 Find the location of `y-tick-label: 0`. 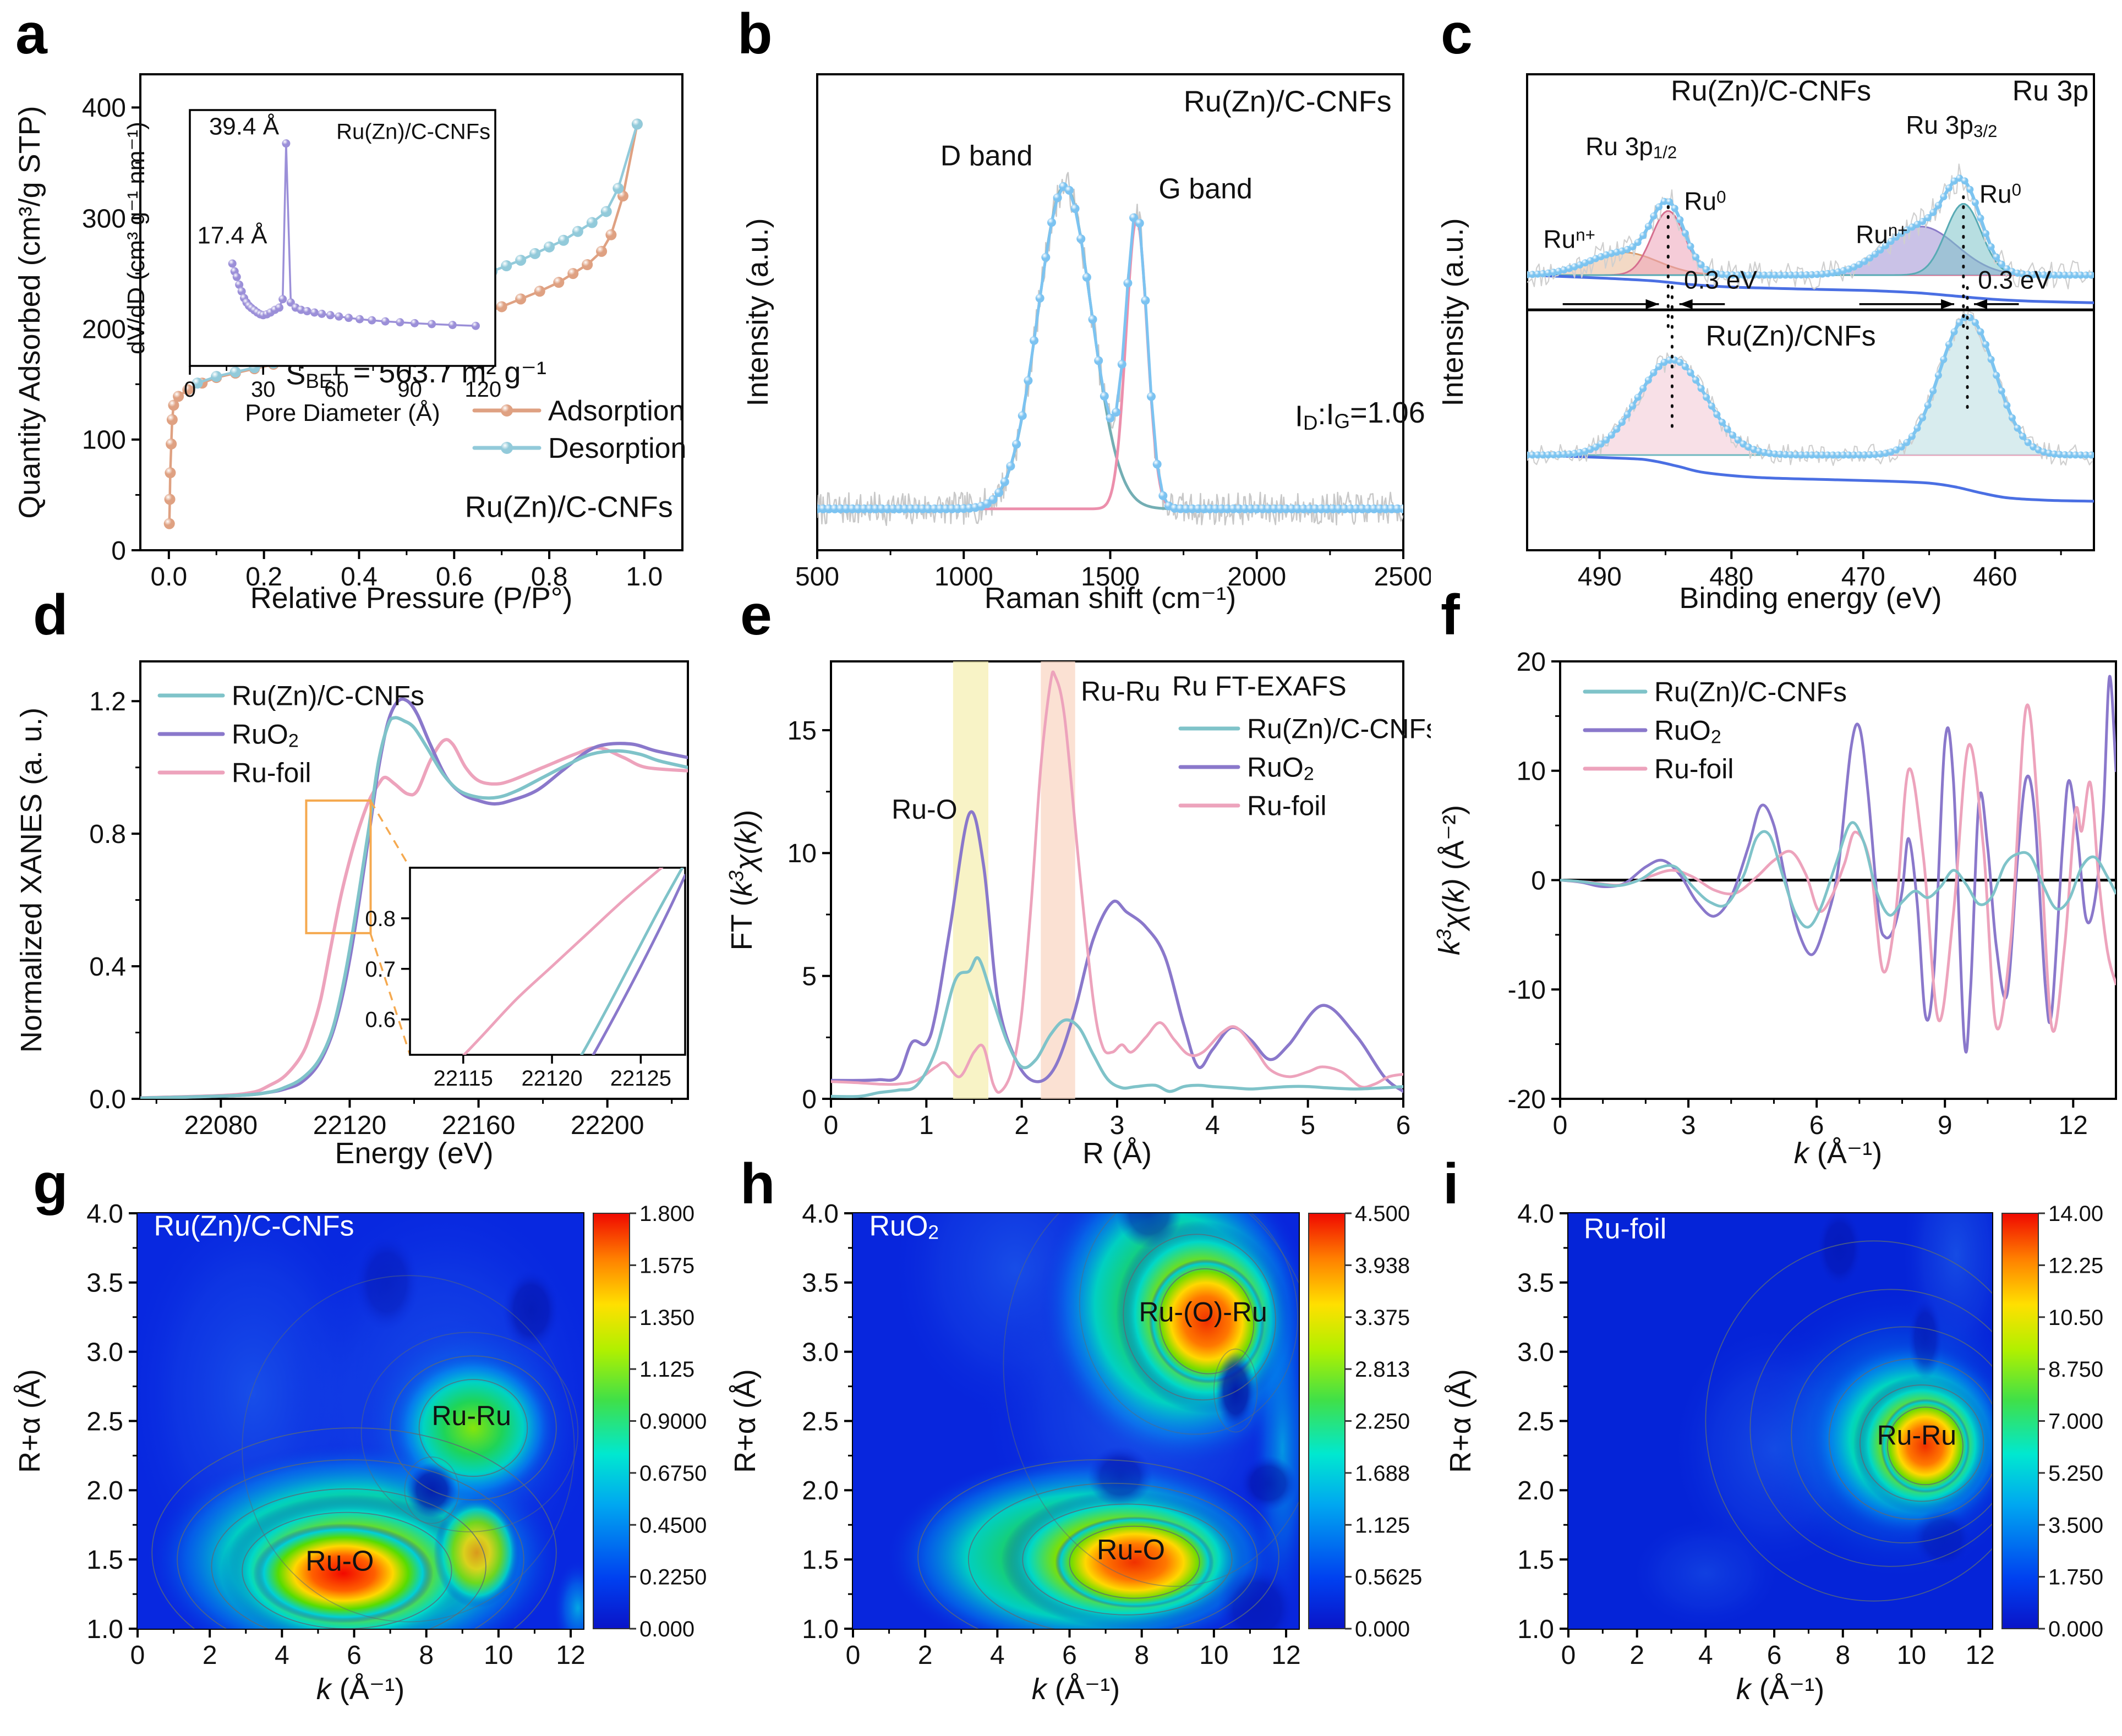

y-tick-label: 0 is located at coordinates (1538, 880).